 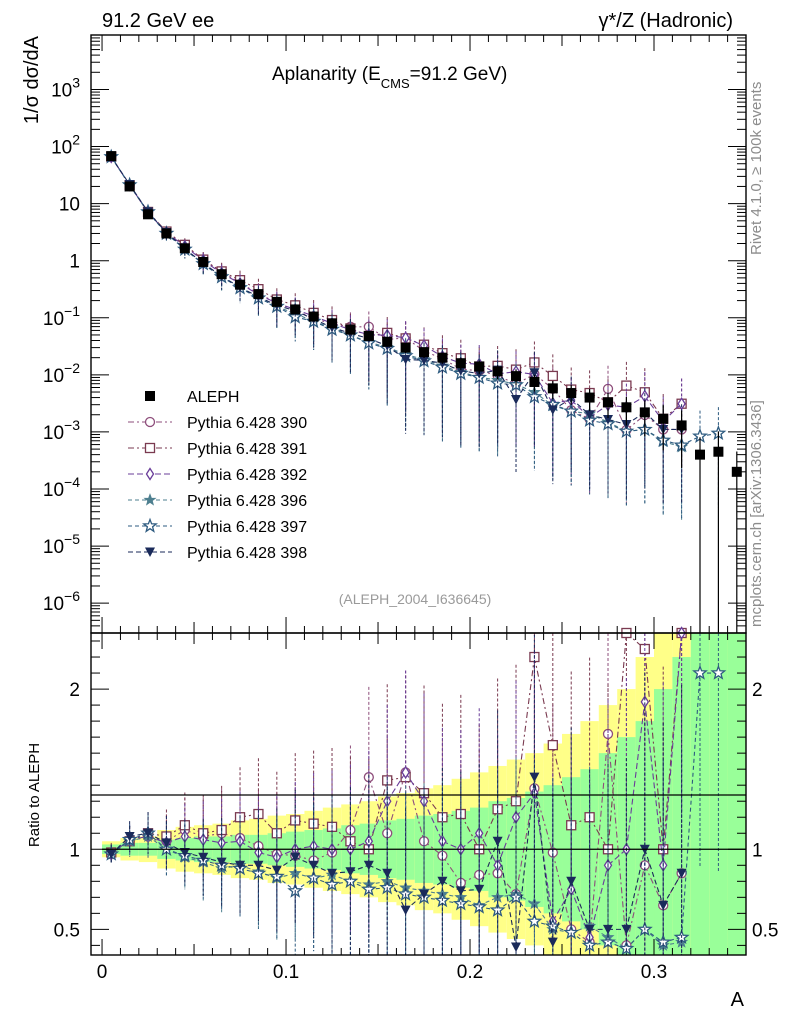 What do you see at coordinates (756, 168) in the screenshot?
I see `rivet-label: Rivet 4.1.0, ≥ 100k events` at bounding box center [756, 168].